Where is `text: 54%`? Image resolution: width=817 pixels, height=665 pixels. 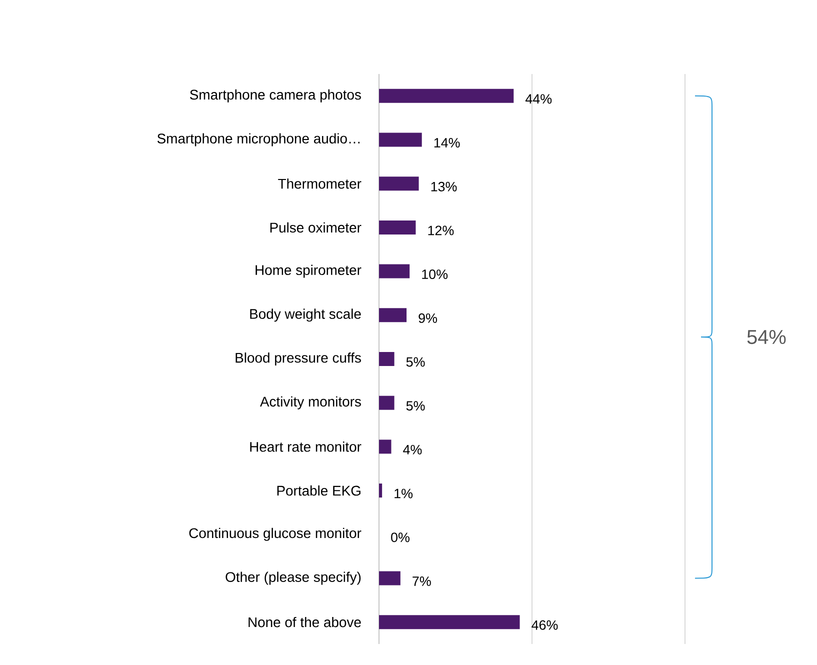
text: 54% is located at coordinates (766, 337).